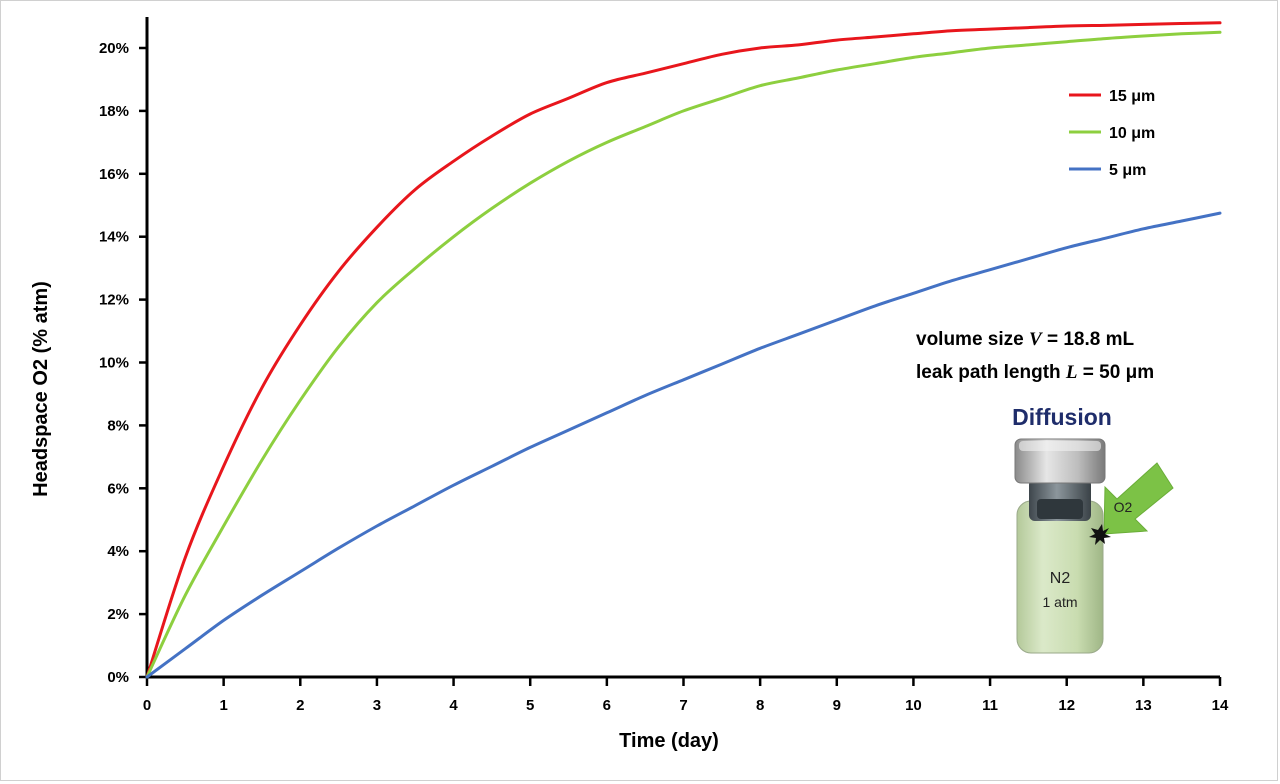 The image size is (1280, 784). I want to click on annotation-volume: volume size V = 18.8 mL, so click(1025, 339).